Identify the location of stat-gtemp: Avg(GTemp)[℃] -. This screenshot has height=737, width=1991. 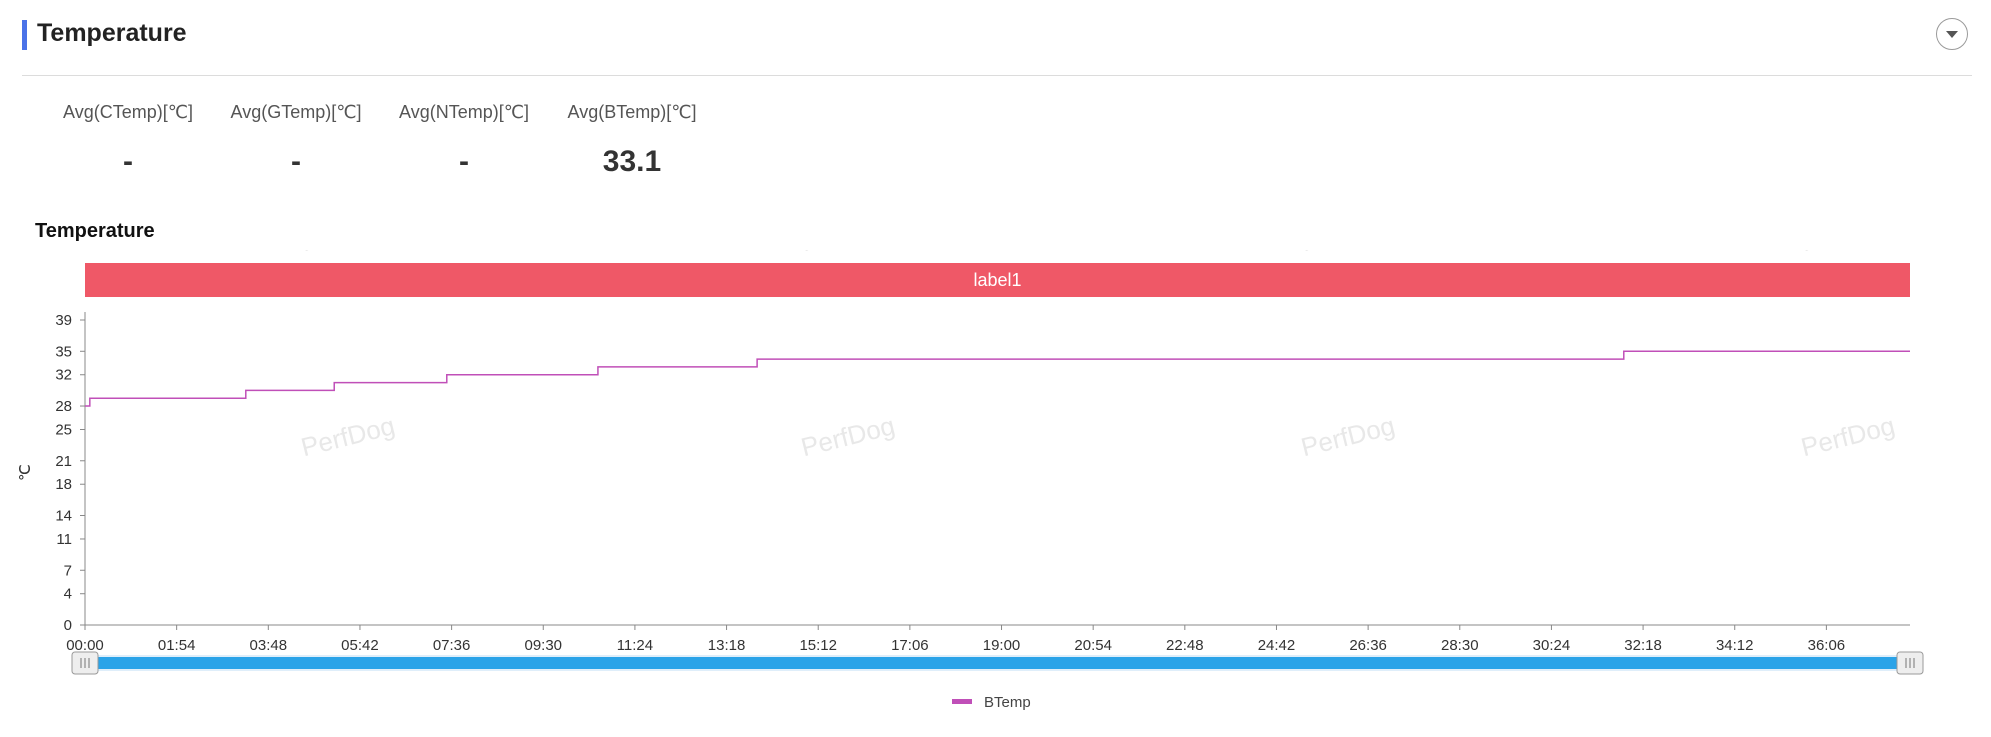
(296, 147).